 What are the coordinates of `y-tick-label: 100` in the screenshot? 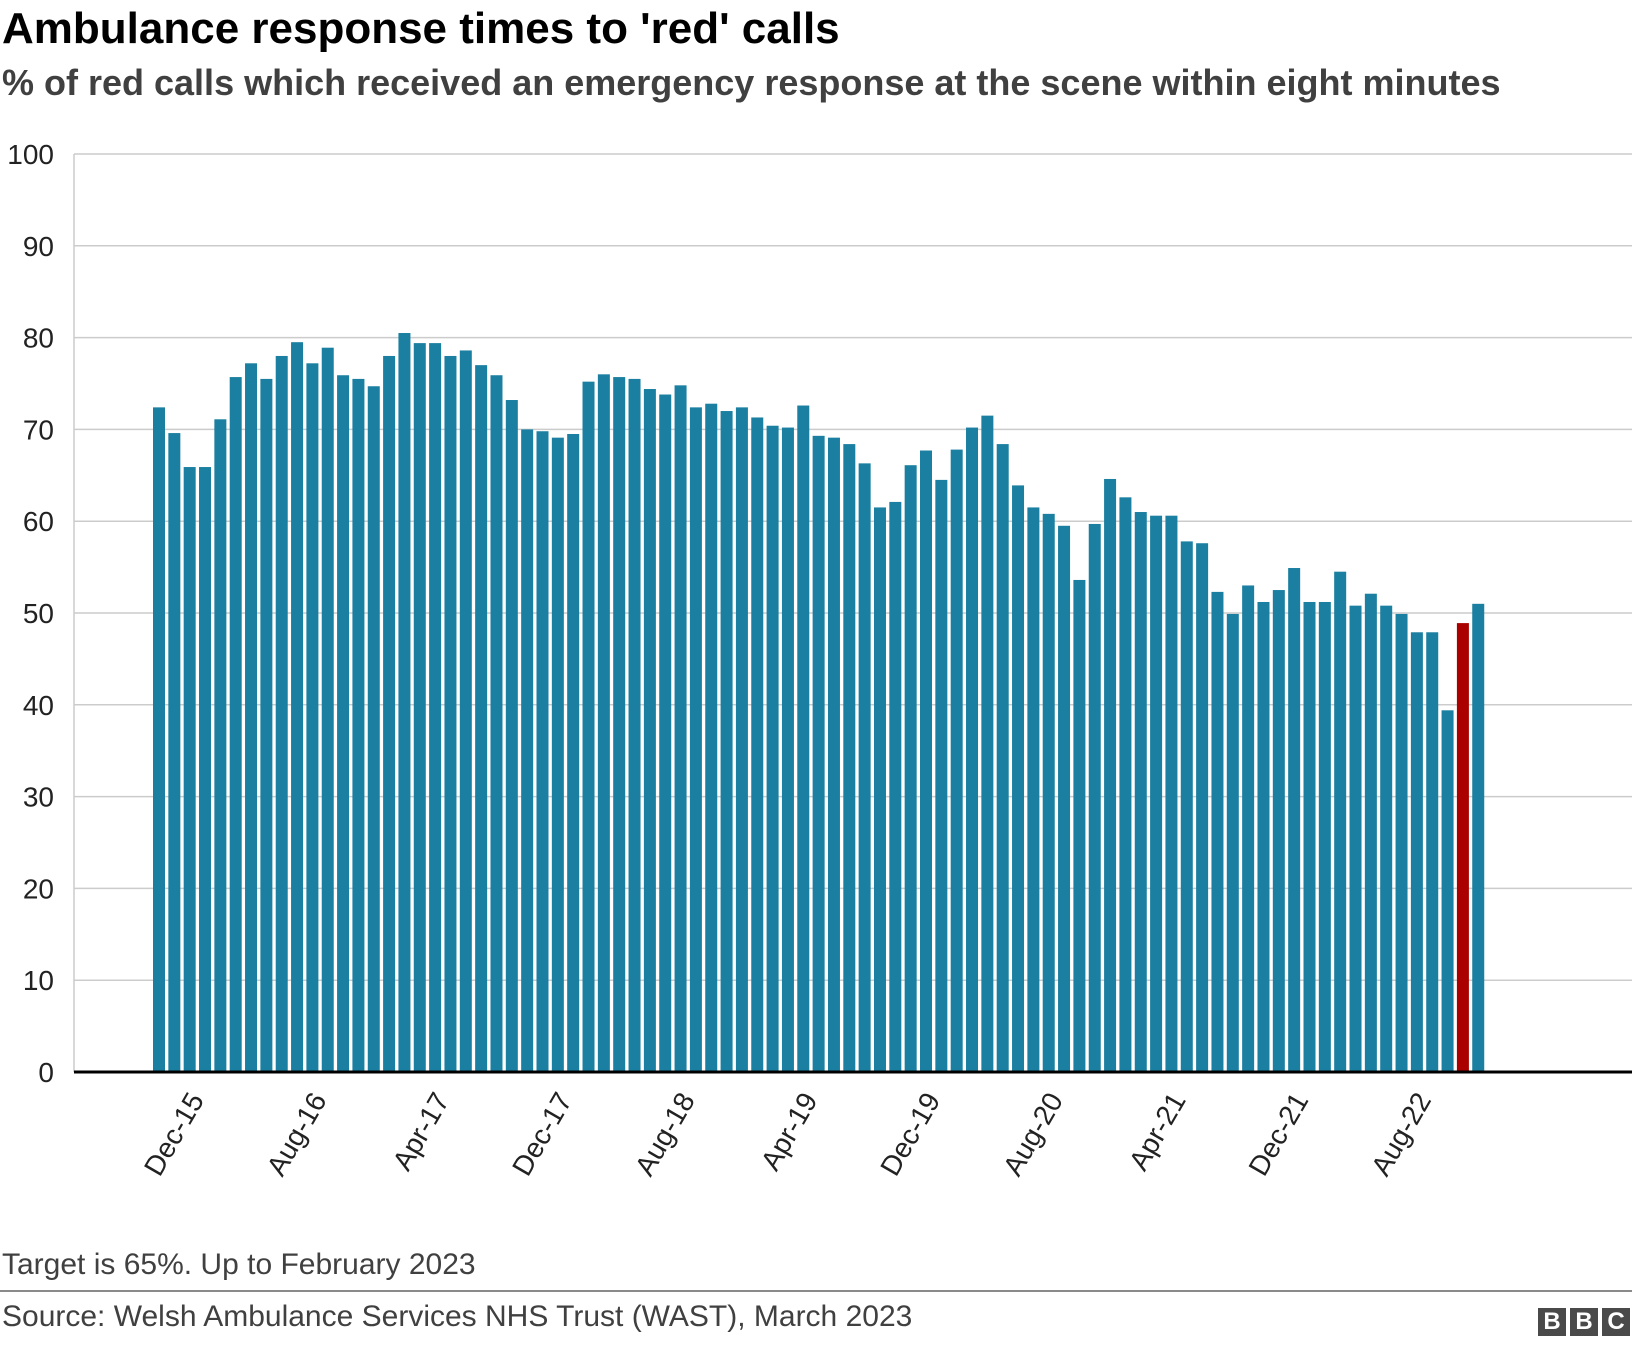 It's located at (30, 154).